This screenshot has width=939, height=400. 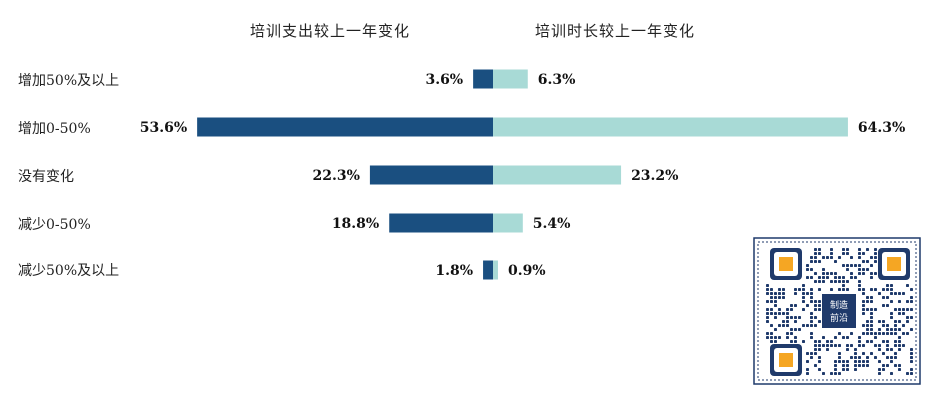 What do you see at coordinates (839, 311) in the screenshot?
I see `qr-modules` at bounding box center [839, 311].